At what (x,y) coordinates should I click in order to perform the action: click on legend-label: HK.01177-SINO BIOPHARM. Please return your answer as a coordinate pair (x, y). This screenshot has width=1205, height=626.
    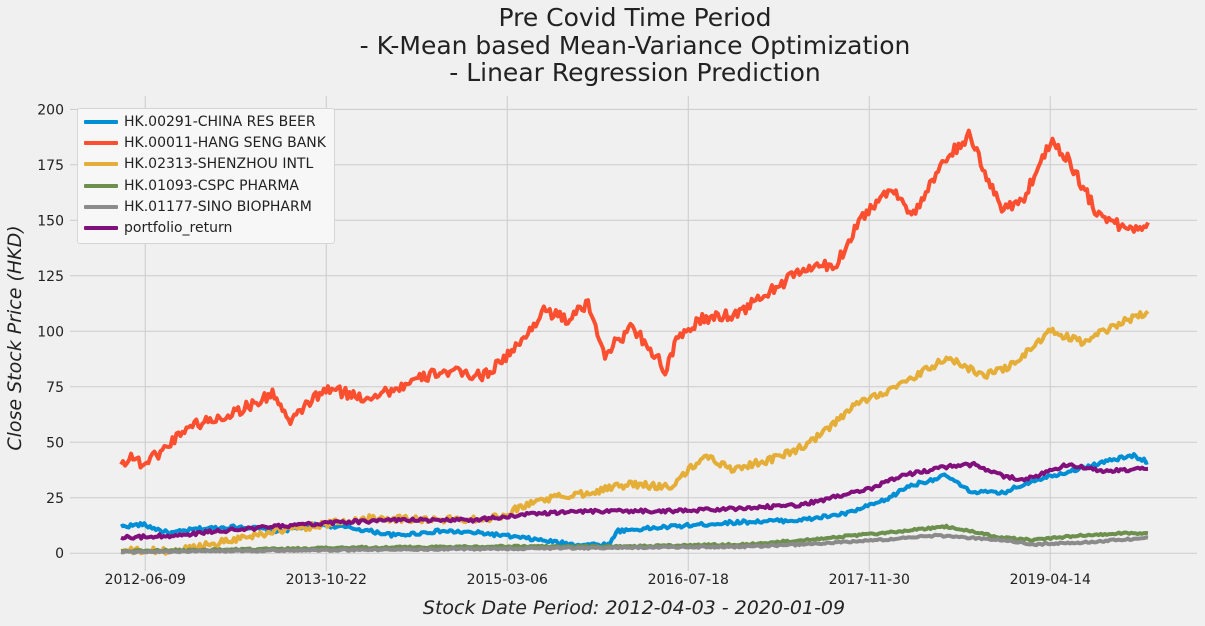
    Looking at the image, I should click on (218, 206).